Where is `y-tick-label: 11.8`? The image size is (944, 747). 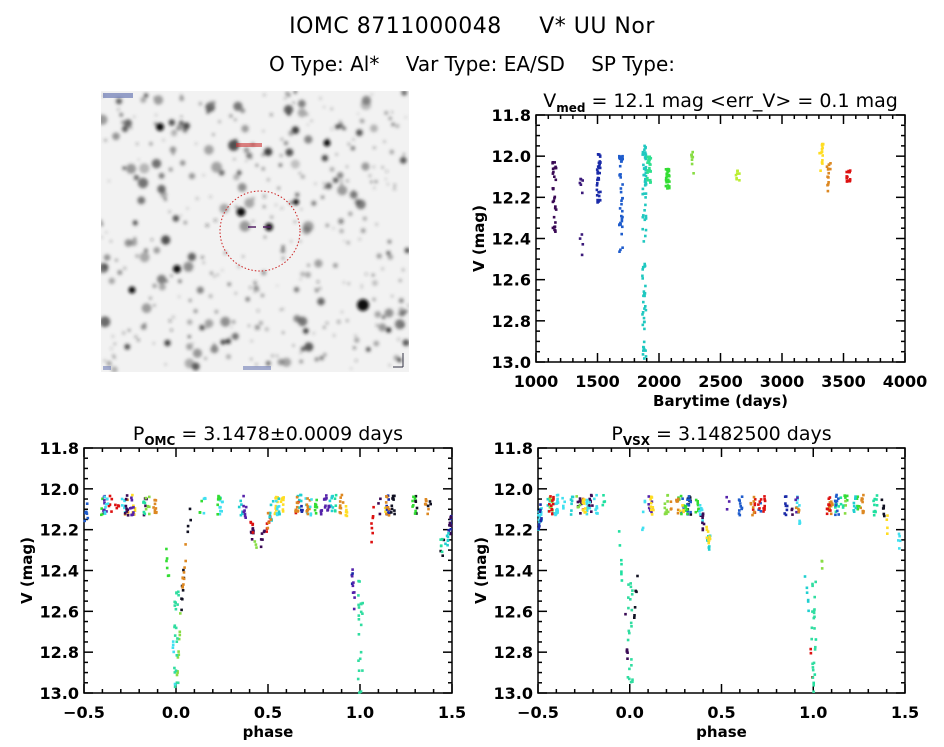
y-tick-label: 11.8 is located at coordinates (59, 448).